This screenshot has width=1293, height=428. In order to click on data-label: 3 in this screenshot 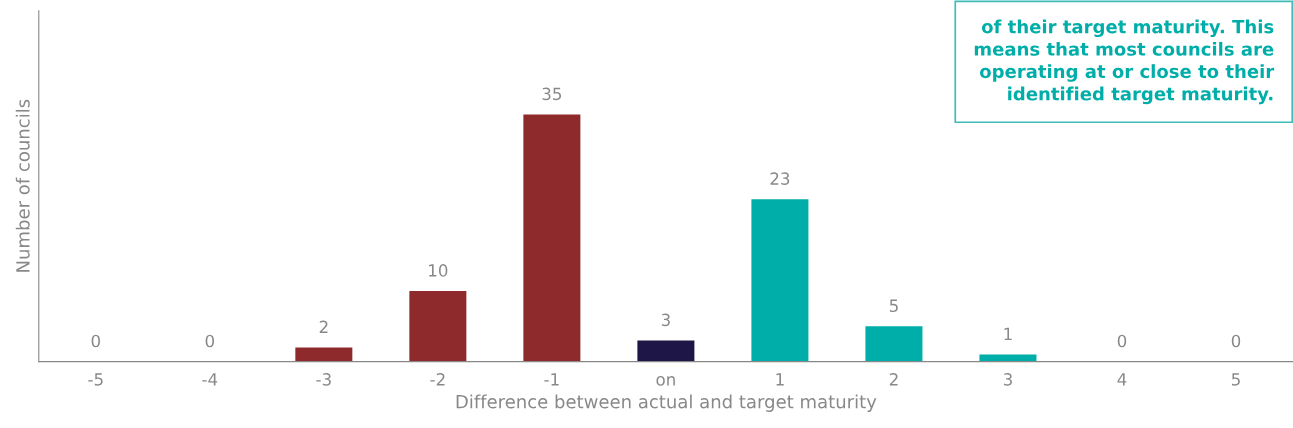, I will do `click(665, 320)`.